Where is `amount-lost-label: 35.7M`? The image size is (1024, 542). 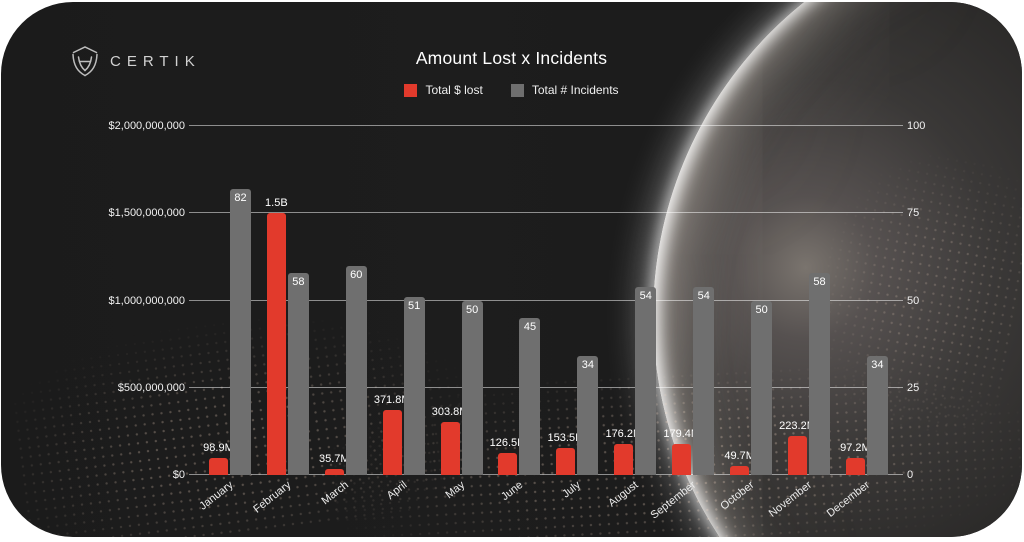
amount-lost-label: 35.7M is located at coordinates (334, 458).